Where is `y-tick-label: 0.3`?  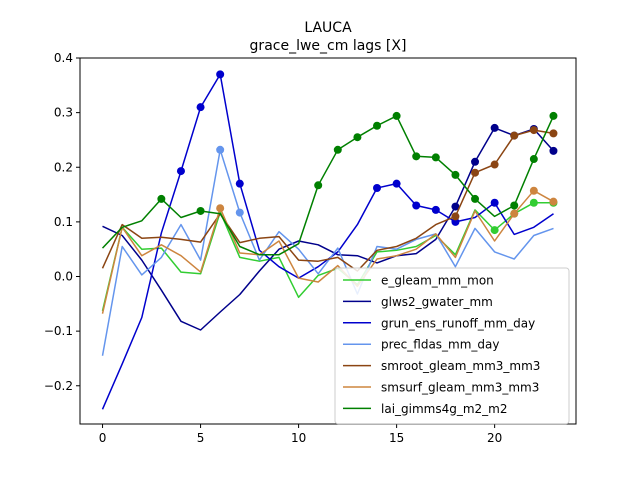 y-tick-label: 0.3 is located at coordinates (63, 113).